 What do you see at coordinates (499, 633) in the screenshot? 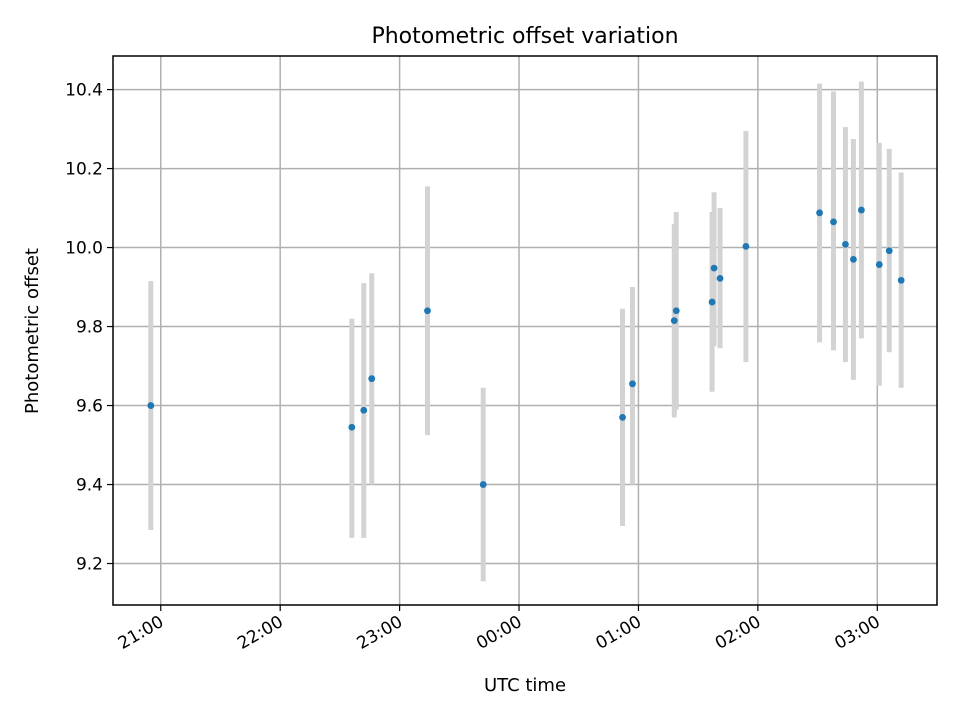
I see `x-tick-label: 00:00` at bounding box center [499, 633].